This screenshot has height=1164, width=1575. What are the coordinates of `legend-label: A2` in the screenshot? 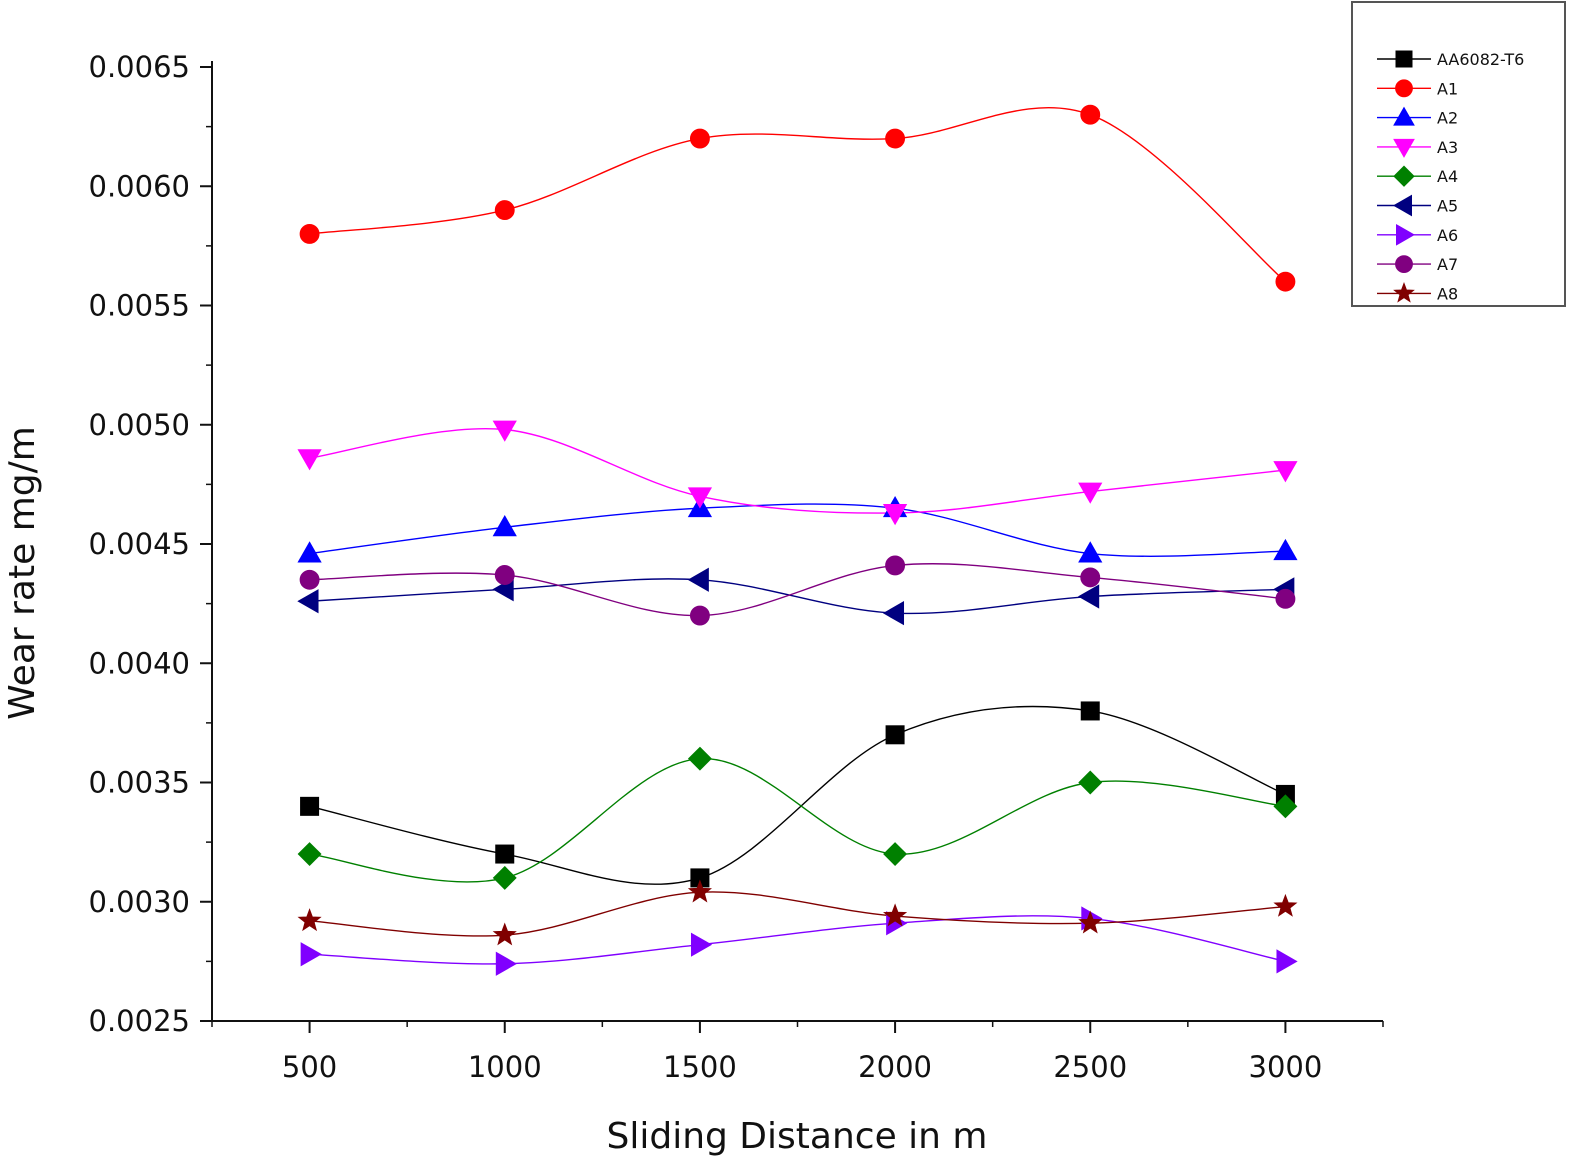 It's located at (1447, 118).